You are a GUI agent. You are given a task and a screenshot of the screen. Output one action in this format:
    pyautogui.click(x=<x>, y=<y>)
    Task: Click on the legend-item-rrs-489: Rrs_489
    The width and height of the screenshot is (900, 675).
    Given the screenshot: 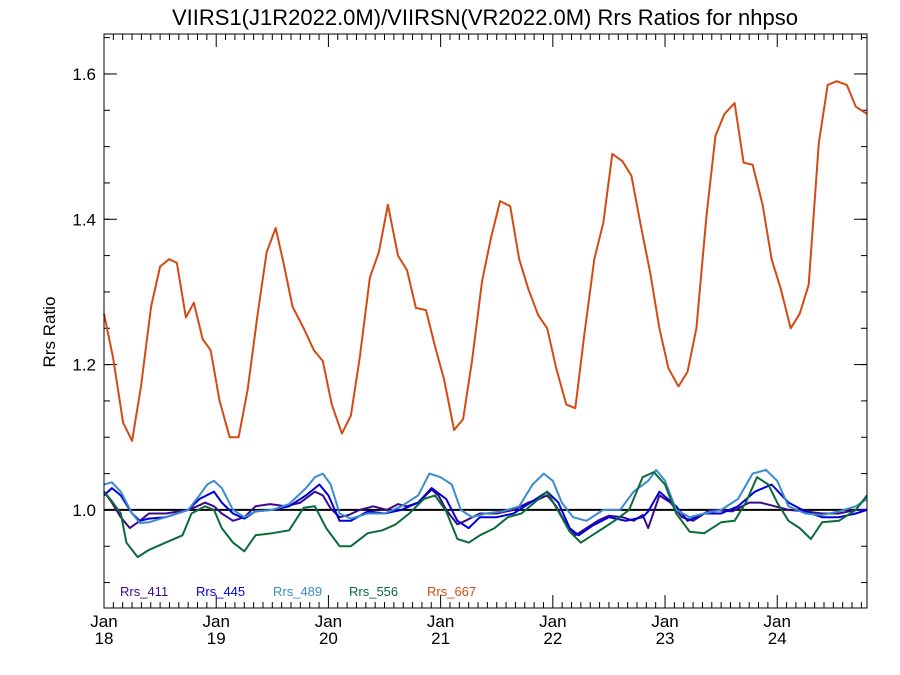 What is the action you would take?
    pyautogui.click(x=297, y=591)
    